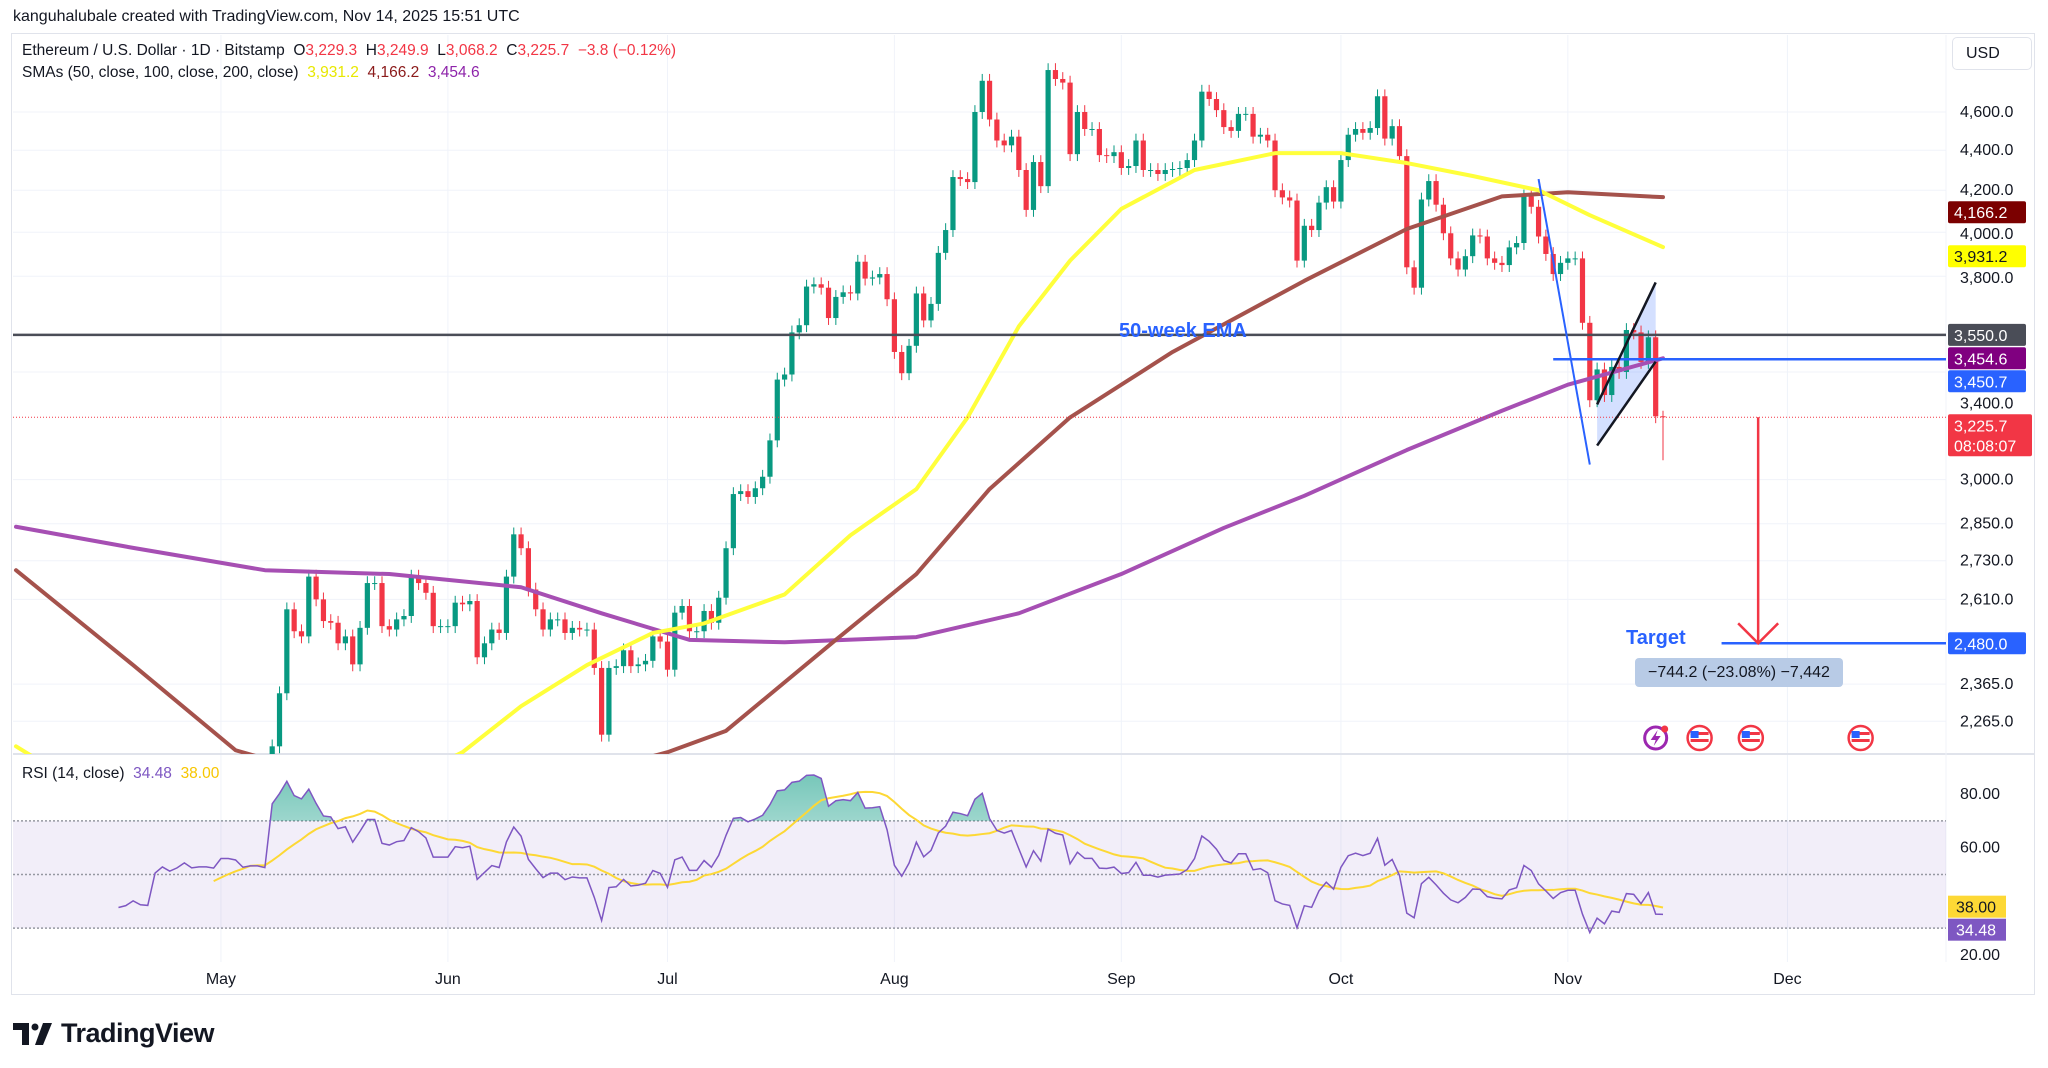  What do you see at coordinates (1568, 979) in the screenshot?
I see `date-tick-label: Nov` at bounding box center [1568, 979].